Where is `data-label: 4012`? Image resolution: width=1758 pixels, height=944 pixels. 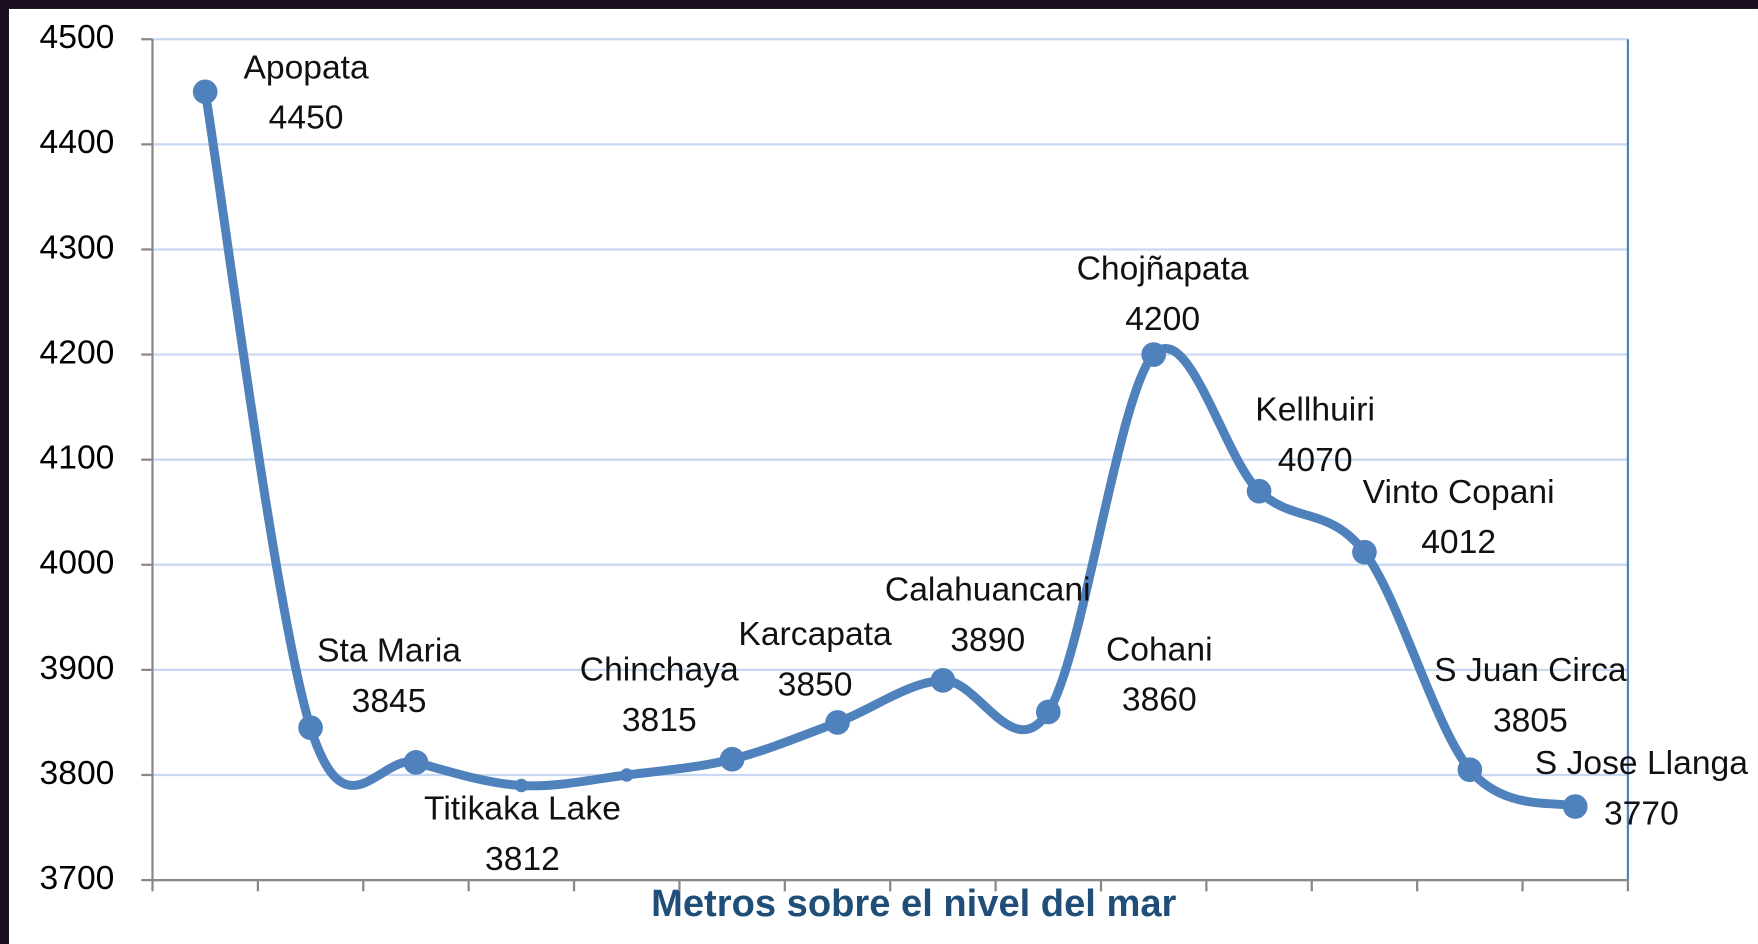
data-label: 4012 is located at coordinates (1458, 542).